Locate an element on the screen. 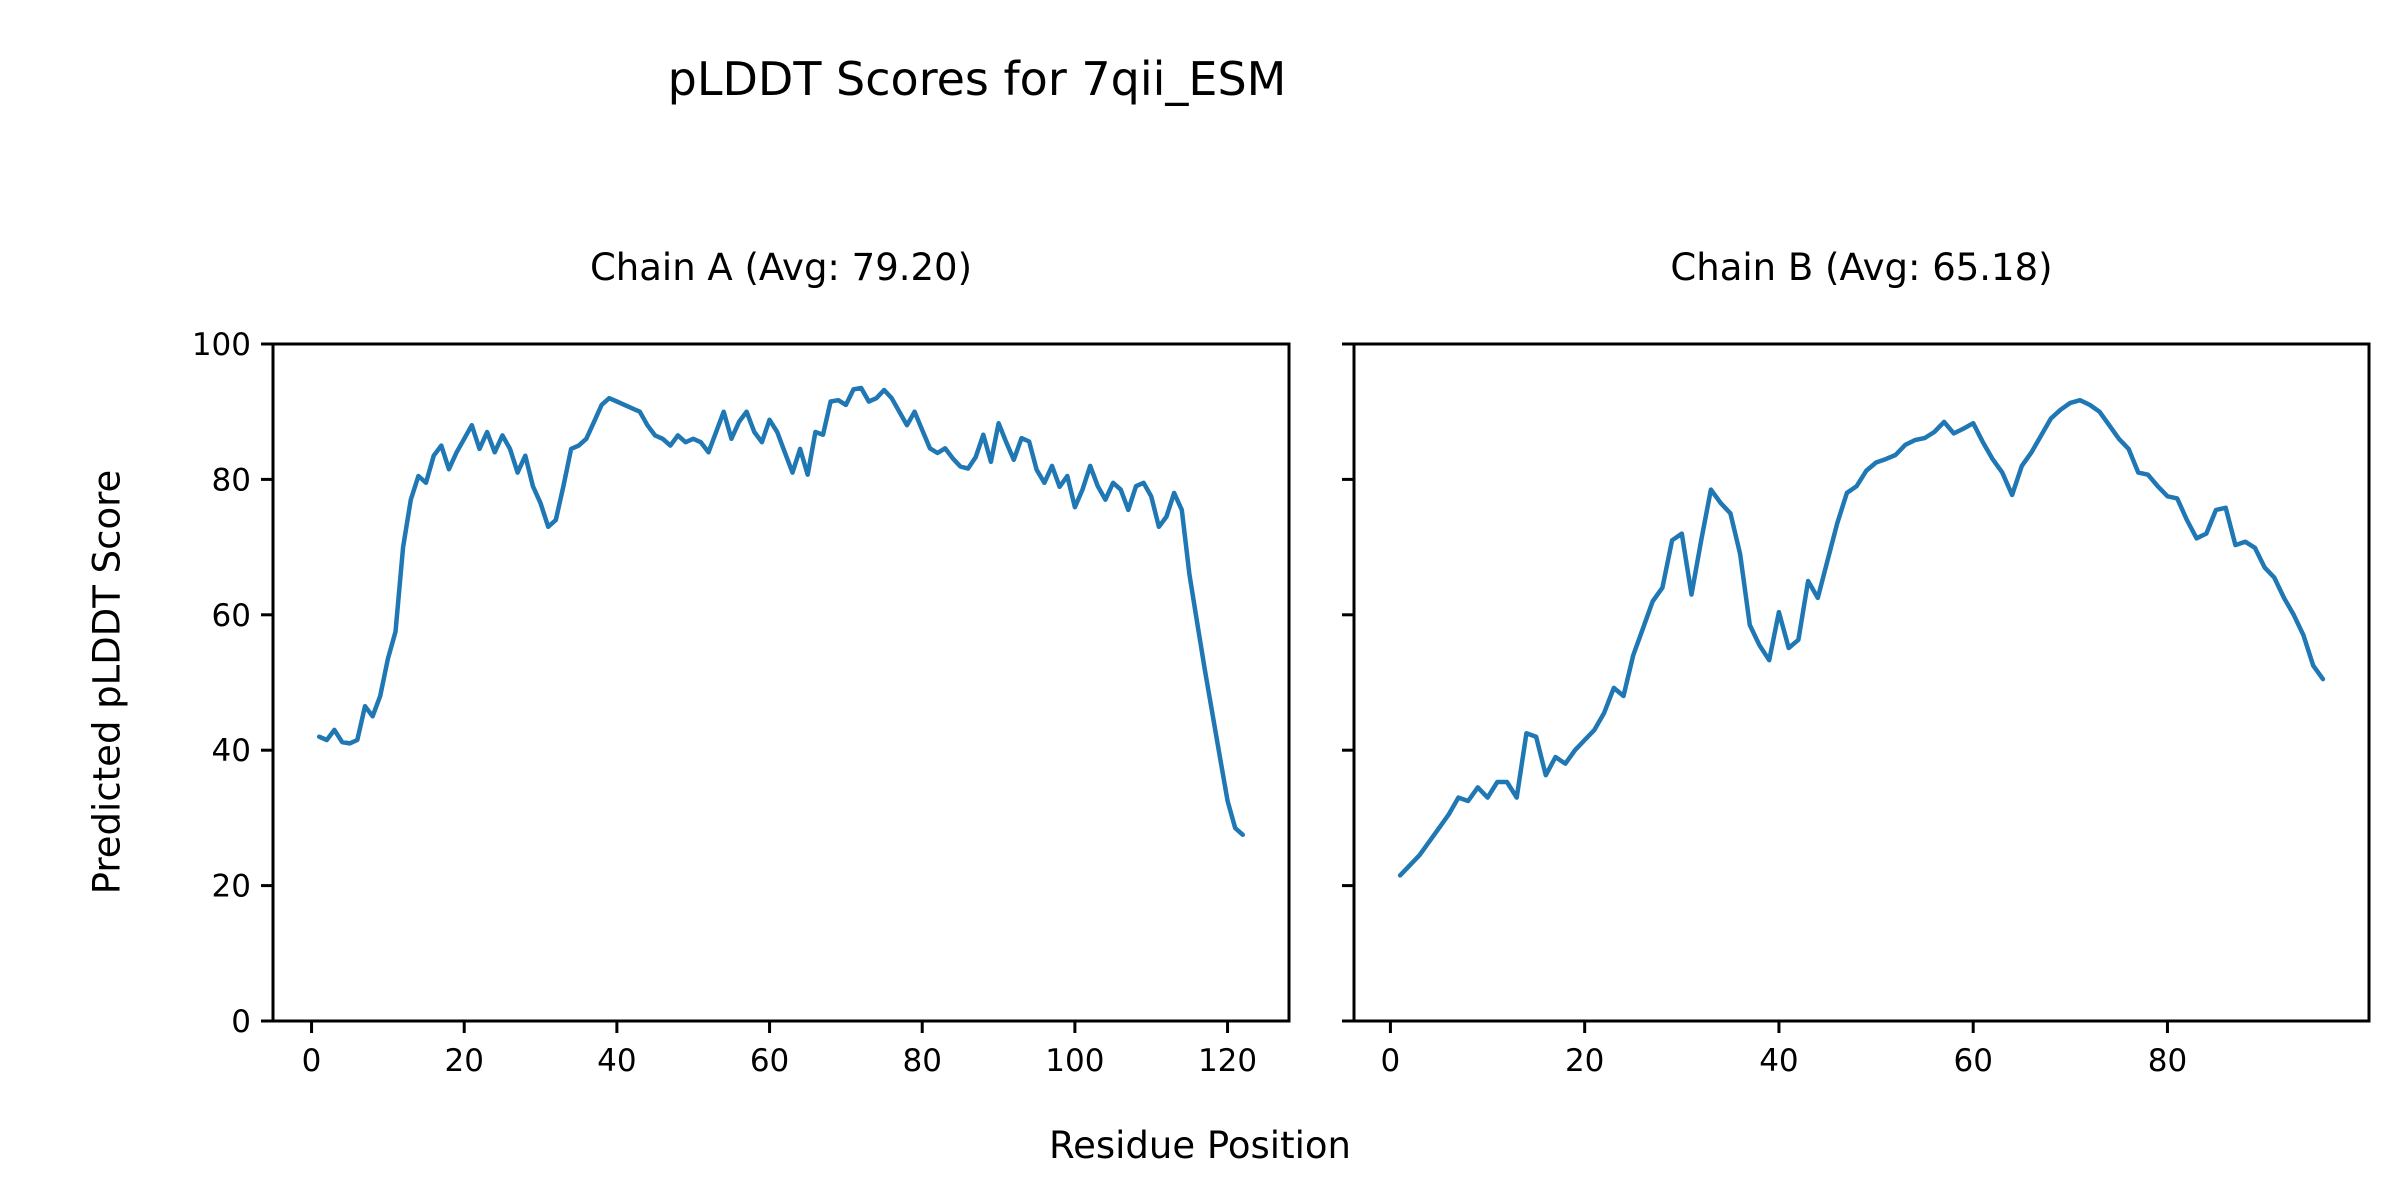 Image resolution: width=2400 pixels, height=1200 pixels. x-tick-label: 100 is located at coordinates (1074, 1061).